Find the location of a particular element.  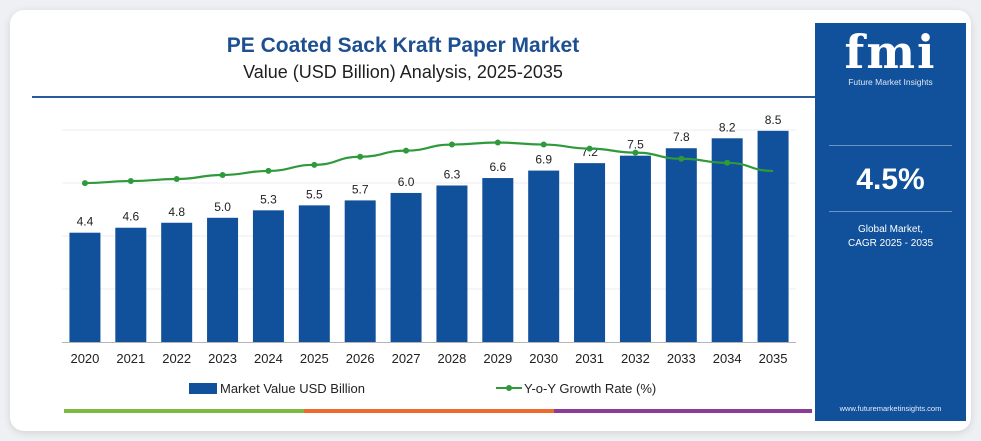

bar-value-label: 5.7 is located at coordinates (360, 189).